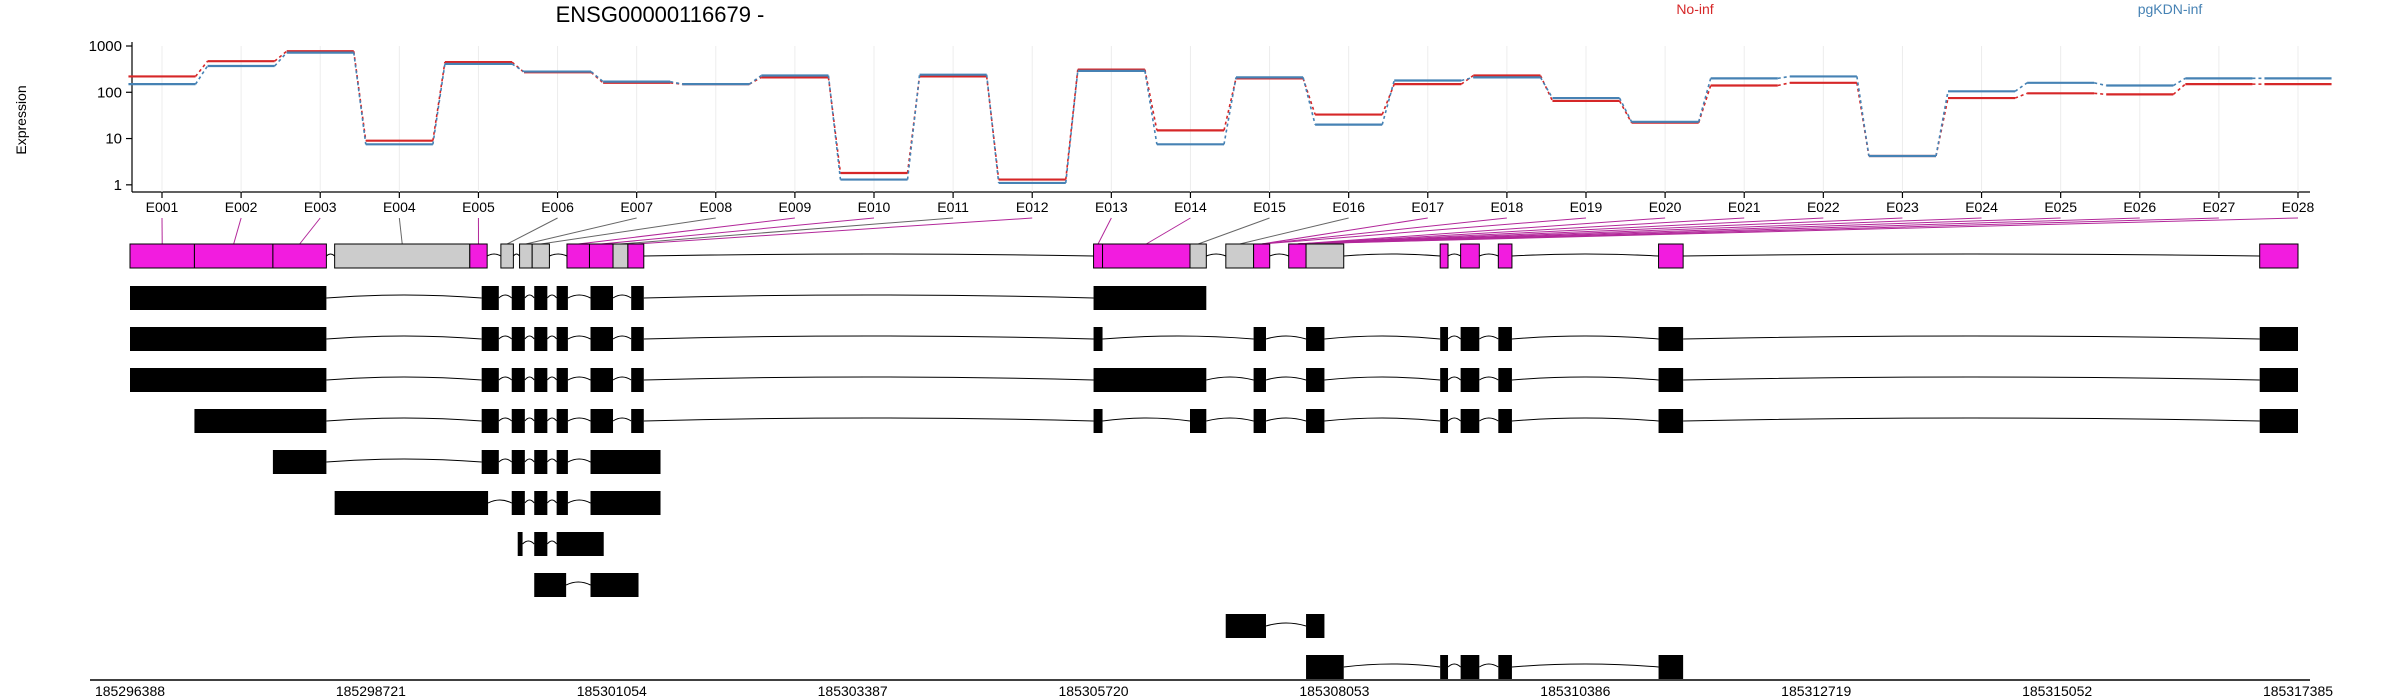  I want to click on x-tick-label: E028, so click(2298, 207).